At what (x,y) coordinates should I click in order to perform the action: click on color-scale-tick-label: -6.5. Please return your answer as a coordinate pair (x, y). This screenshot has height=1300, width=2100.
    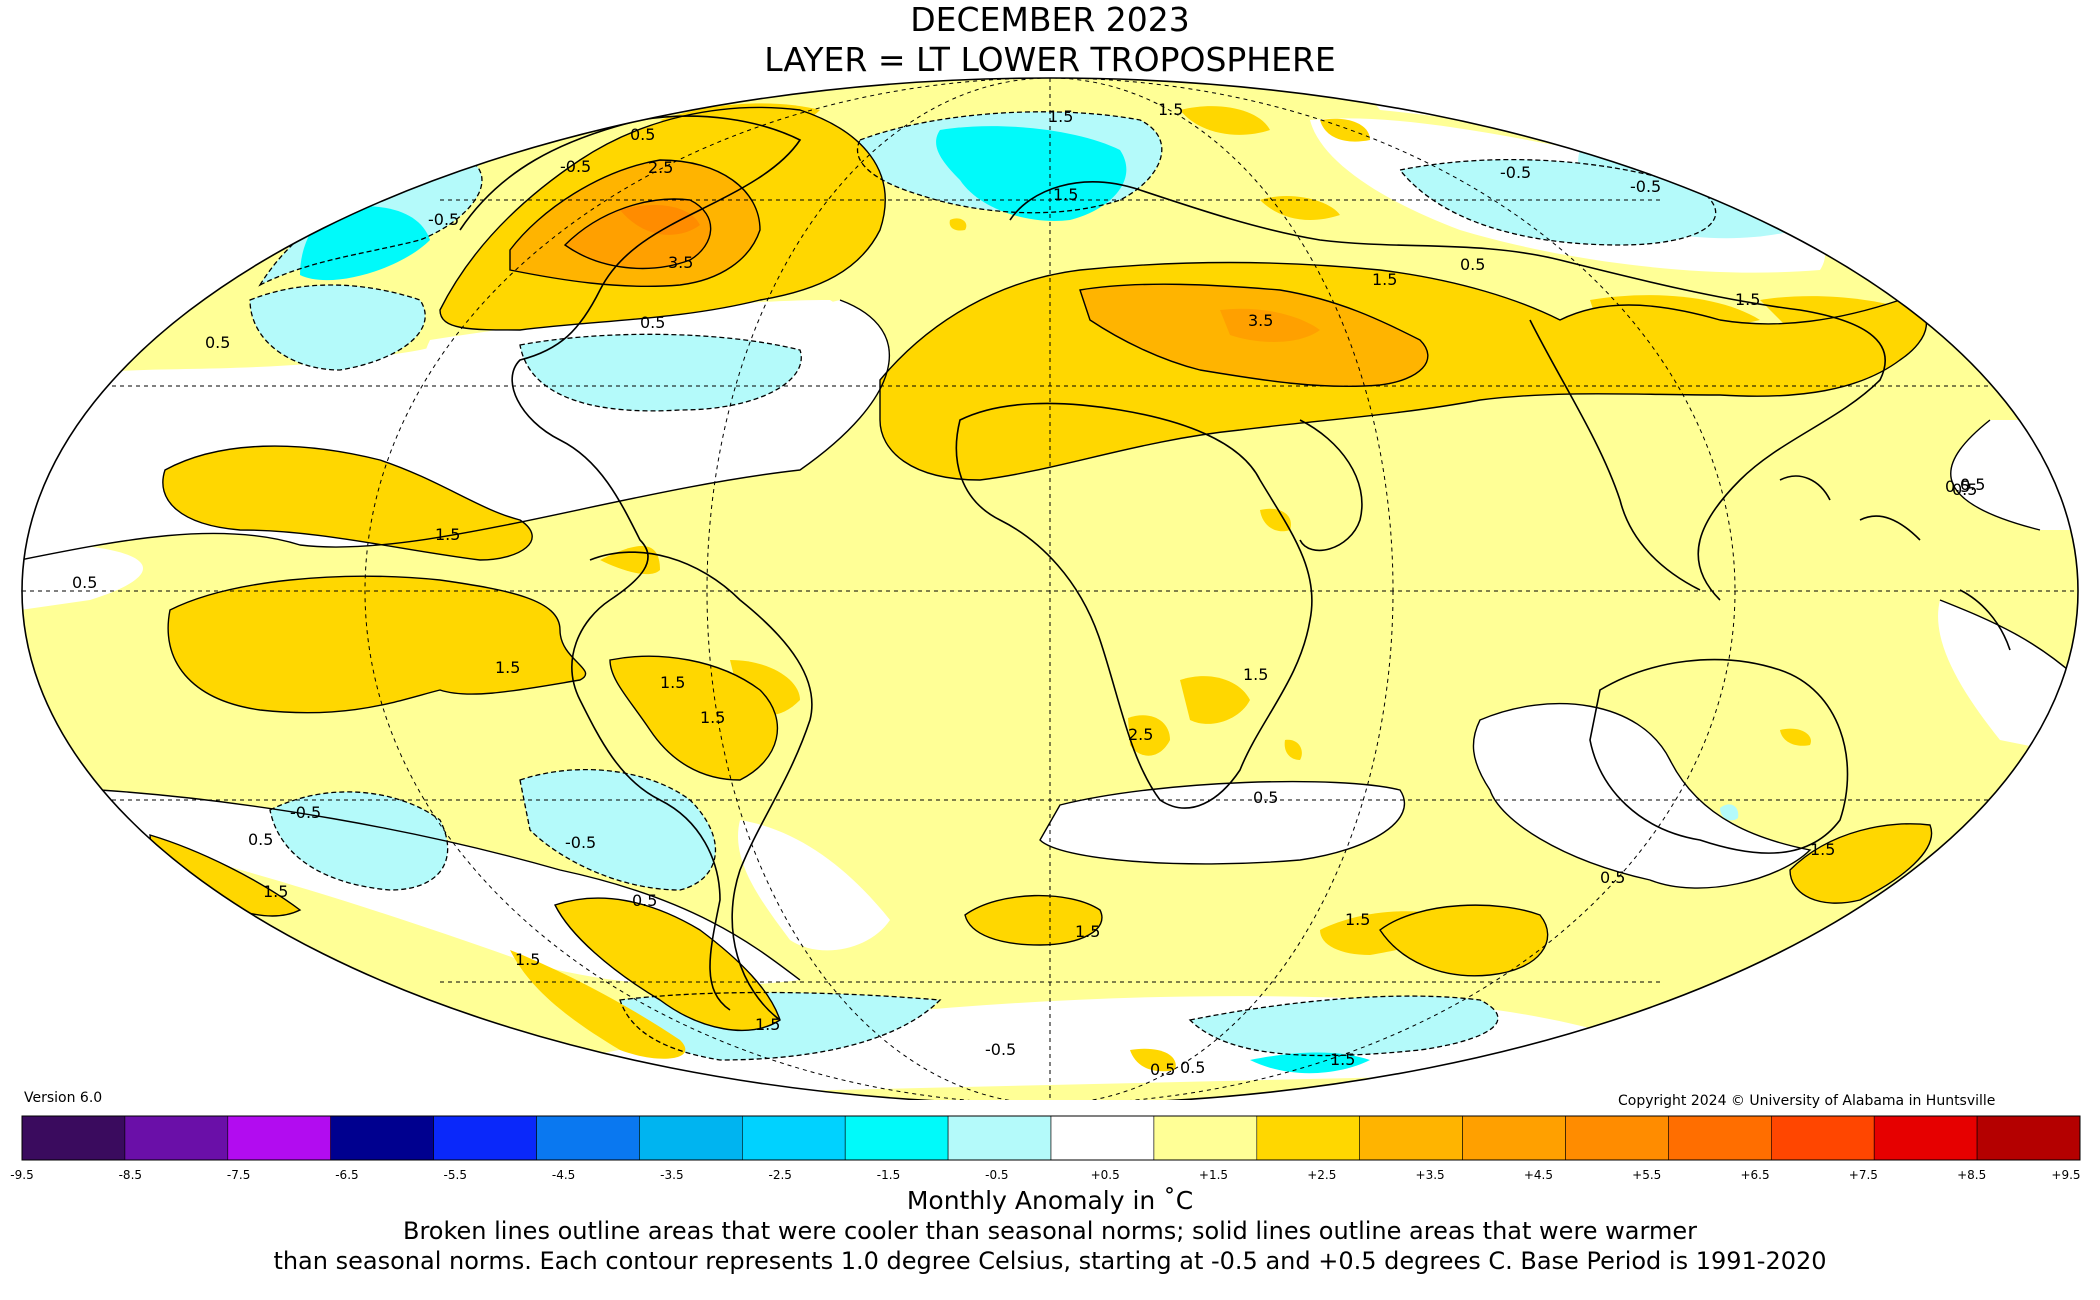
    Looking at the image, I should click on (347, 1175).